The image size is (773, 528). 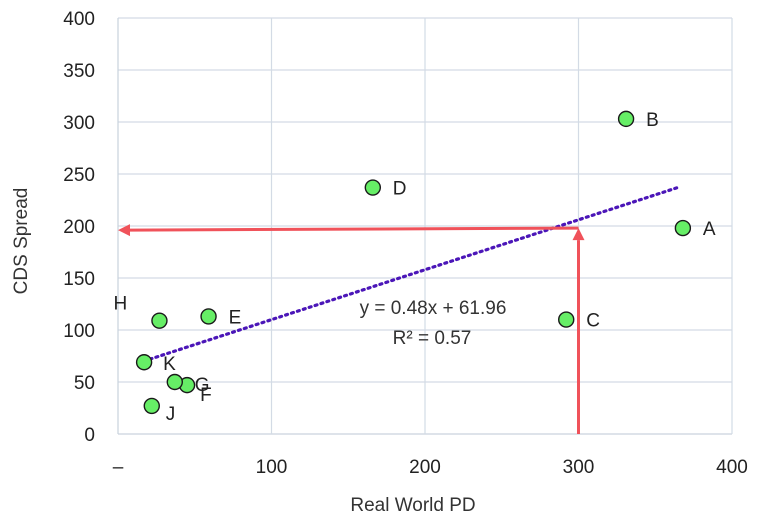 I want to click on point-label-F: F, so click(x=206, y=395).